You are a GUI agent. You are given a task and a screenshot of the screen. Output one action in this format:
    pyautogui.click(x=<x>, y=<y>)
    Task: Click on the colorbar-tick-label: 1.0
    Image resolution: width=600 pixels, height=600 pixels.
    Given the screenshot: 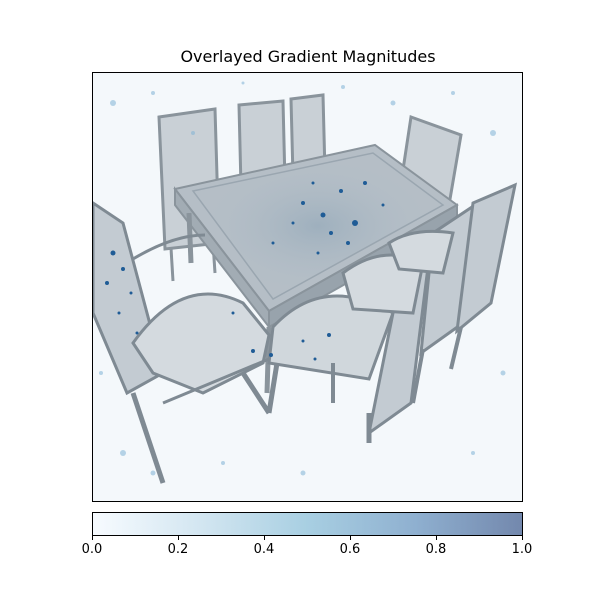 What is the action you would take?
    pyautogui.click(x=522, y=549)
    